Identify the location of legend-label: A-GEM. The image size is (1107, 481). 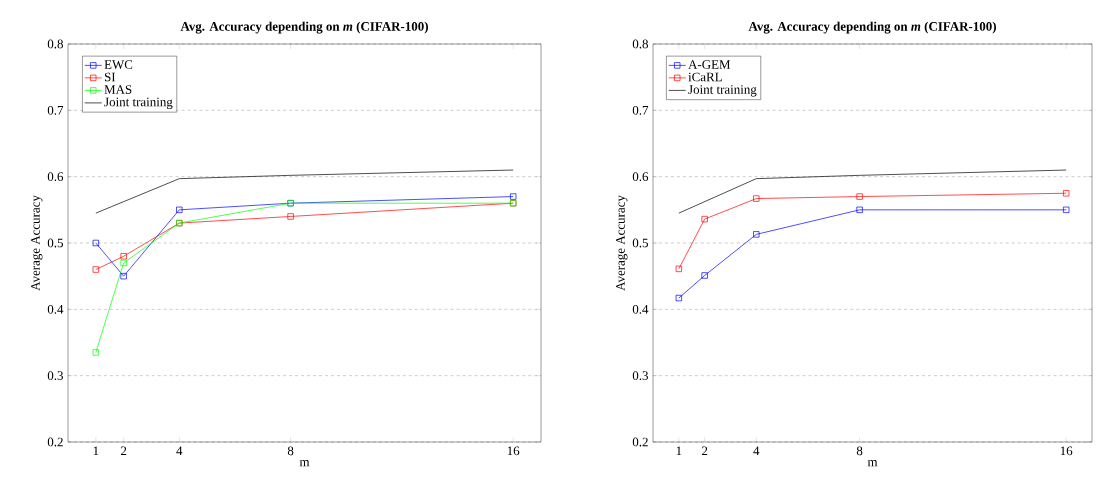
(709, 64).